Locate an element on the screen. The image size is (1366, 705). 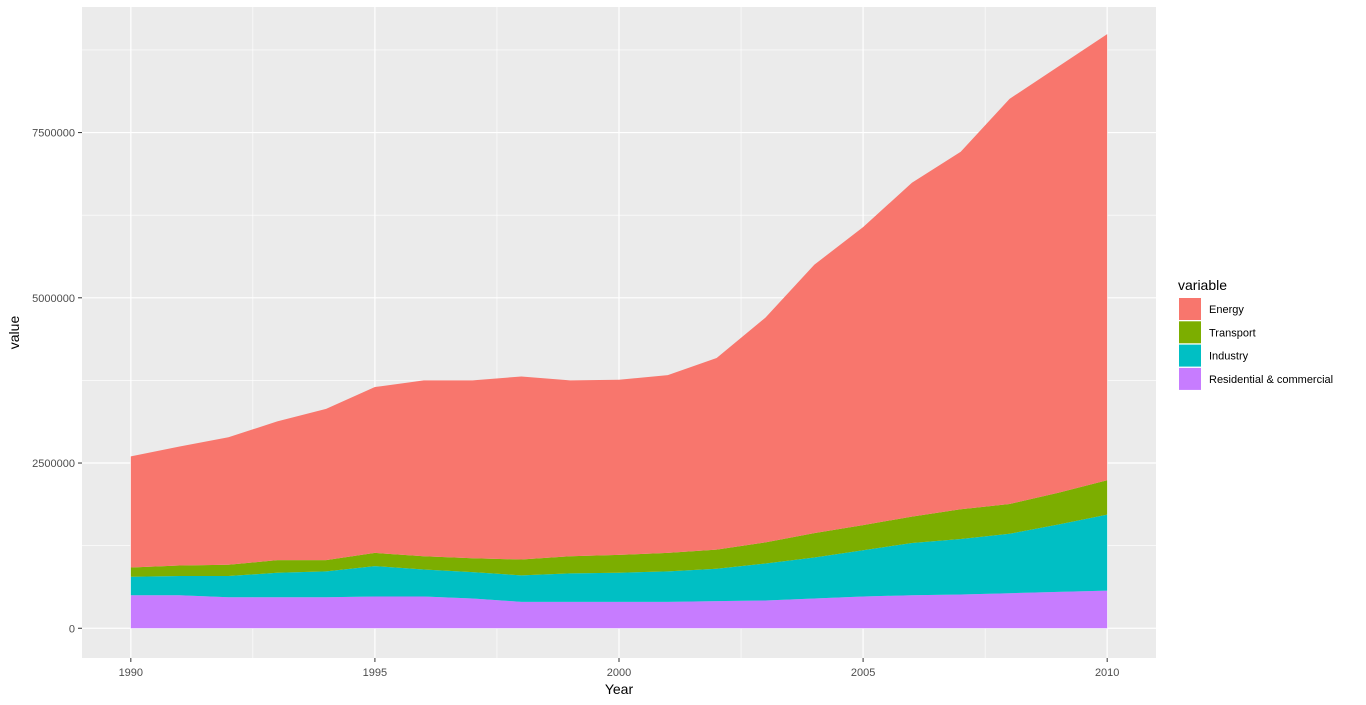
legend-label-energy: Energy is located at coordinates (1226, 310).